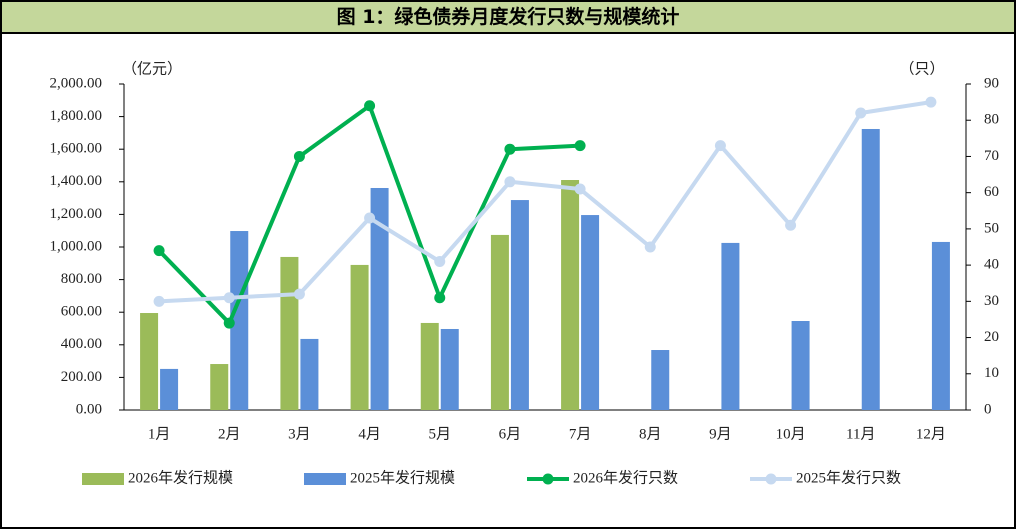 The width and height of the screenshot is (1016, 529). Describe the element at coordinates (991, 337) in the screenshot. I see `y2-tick-label: 20` at that location.